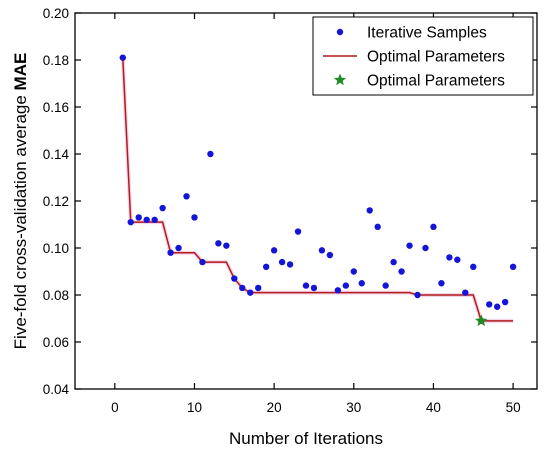 This screenshot has height=450, width=550. I want to click on y-tick-label: 0.04, so click(56, 389).